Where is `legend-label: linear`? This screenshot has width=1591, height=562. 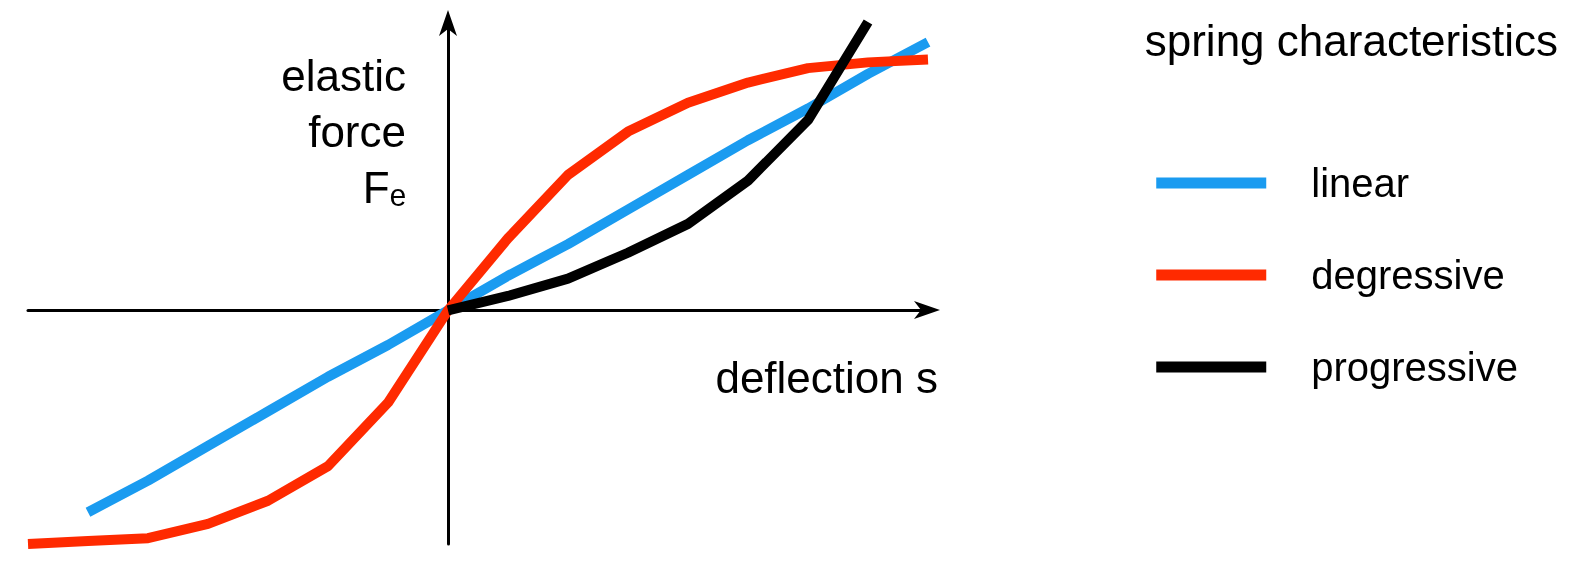 legend-label: linear is located at coordinates (1360, 183).